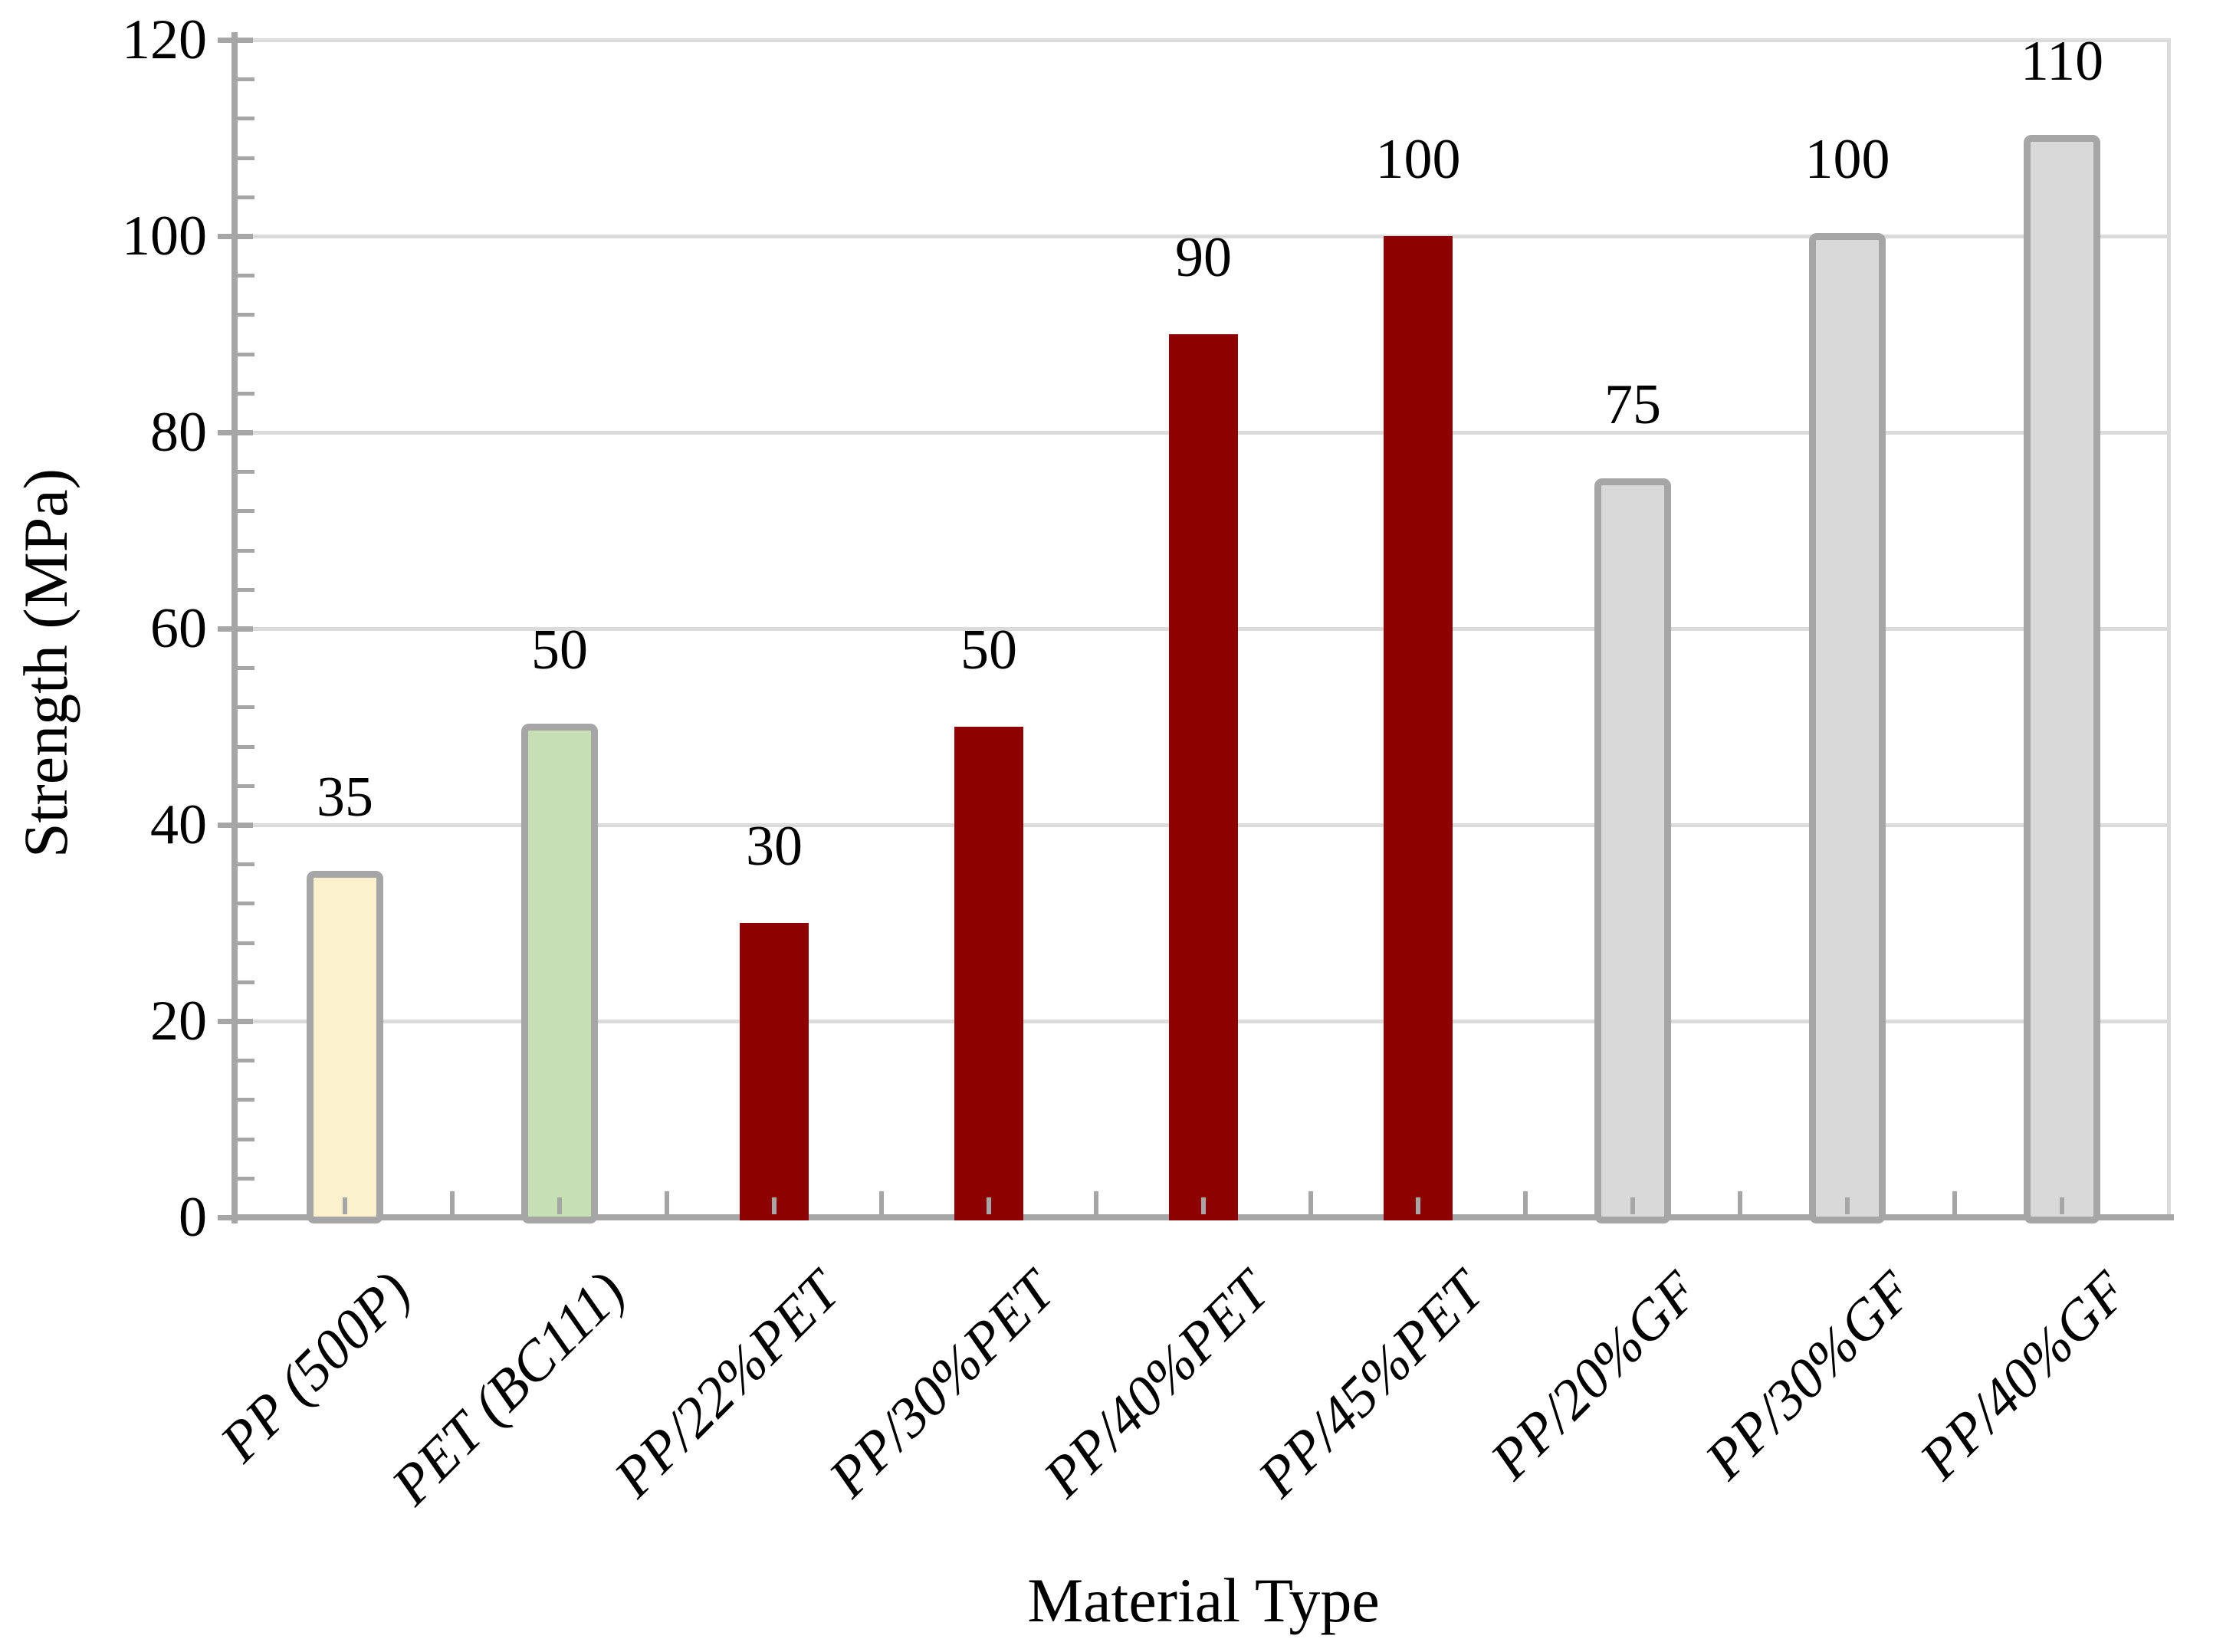 Image resolution: width=2213 pixels, height=1652 pixels. I want to click on y-tick-label: 20, so click(178, 1021).